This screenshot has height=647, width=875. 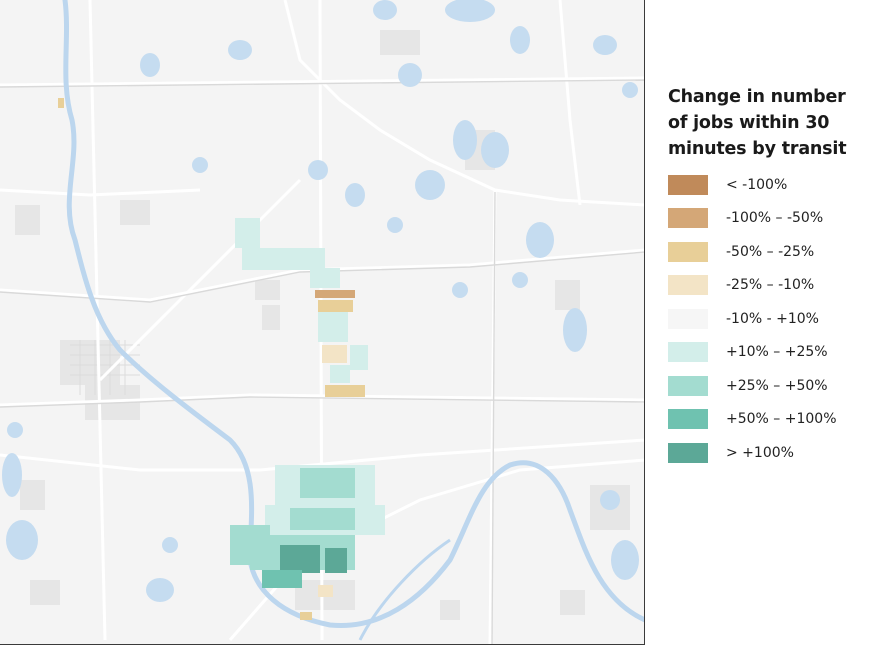 I want to click on legend-item: < -100%, so click(x=768, y=185).